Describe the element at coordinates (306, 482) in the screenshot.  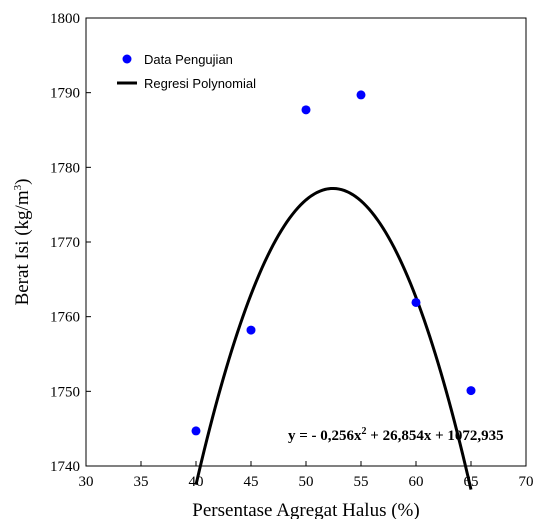
I see `x-tick-label-50: 50` at that location.